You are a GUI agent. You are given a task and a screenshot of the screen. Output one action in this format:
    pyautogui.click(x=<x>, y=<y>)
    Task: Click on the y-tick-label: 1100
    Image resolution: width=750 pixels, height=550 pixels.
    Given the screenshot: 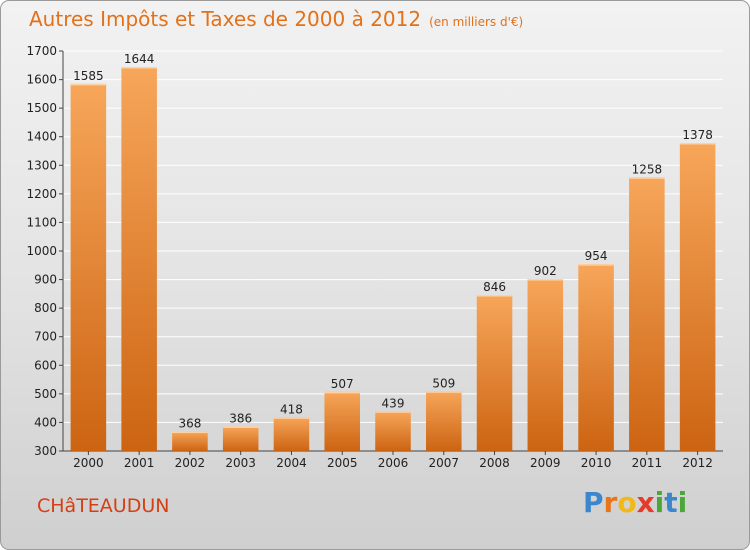 What is the action you would take?
    pyautogui.click(x=41, y=222)
    